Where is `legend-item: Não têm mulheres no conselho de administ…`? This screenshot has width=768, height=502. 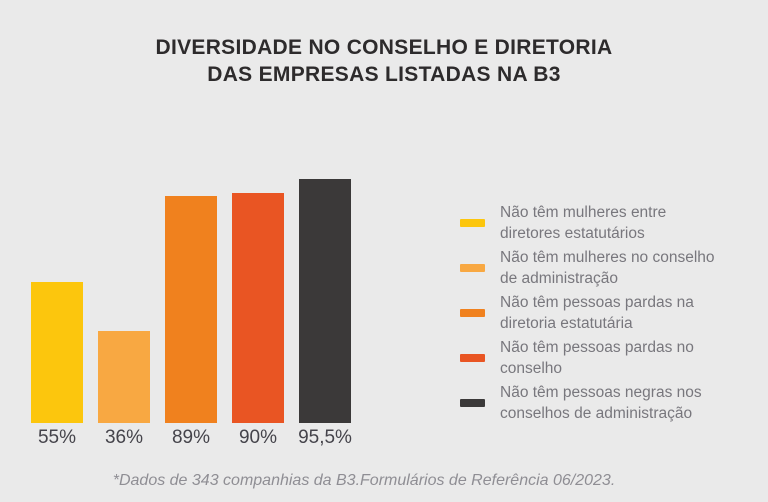
legend-item: Não têm mulheres no conselho de administ… is located at coordinates (587, 268).